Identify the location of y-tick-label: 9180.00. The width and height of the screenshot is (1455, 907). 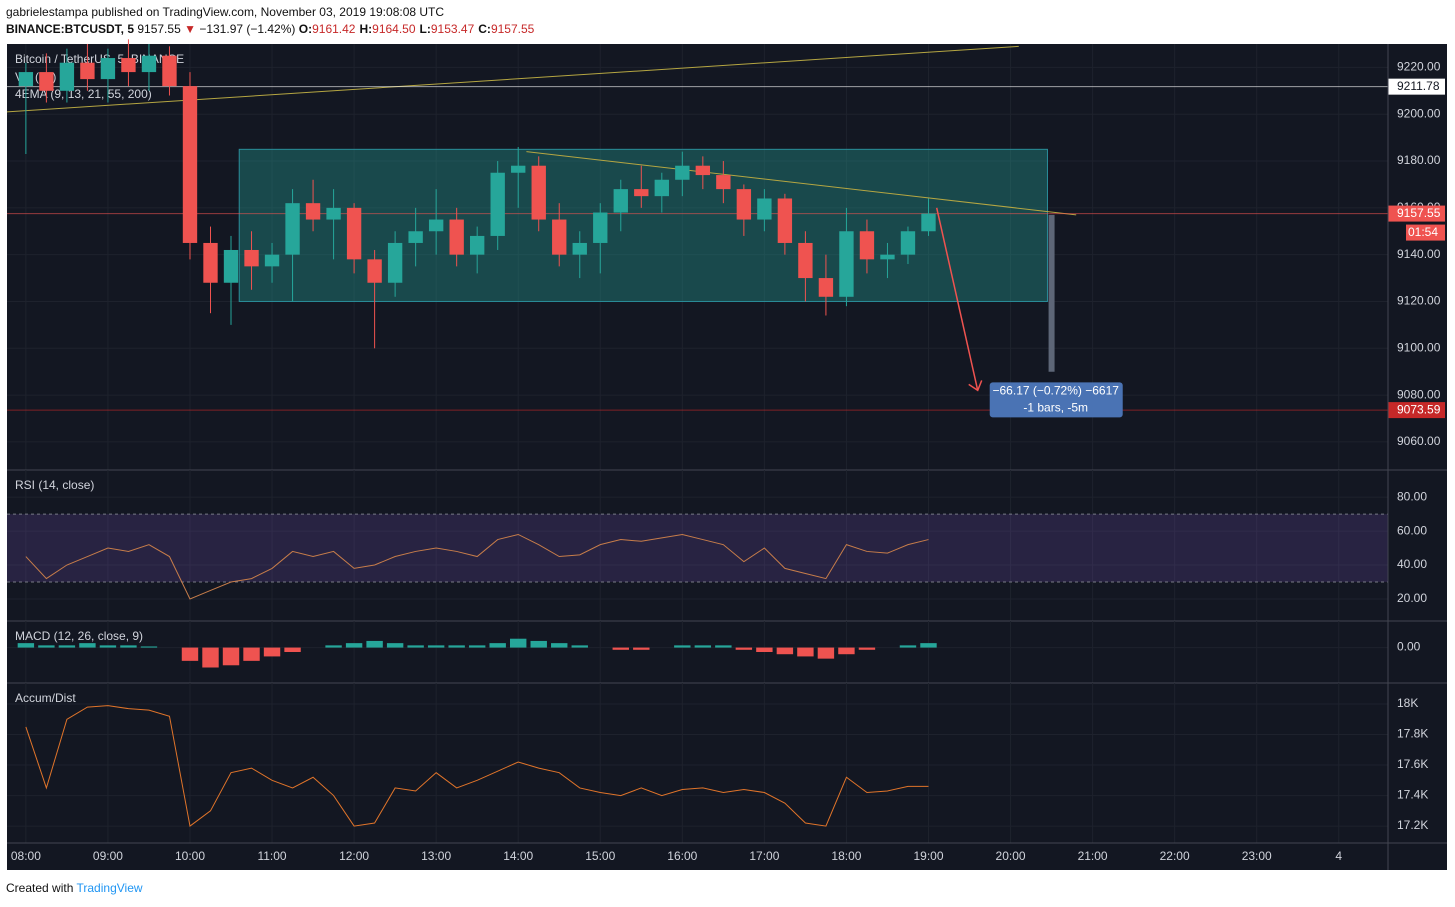
(1419, 160).